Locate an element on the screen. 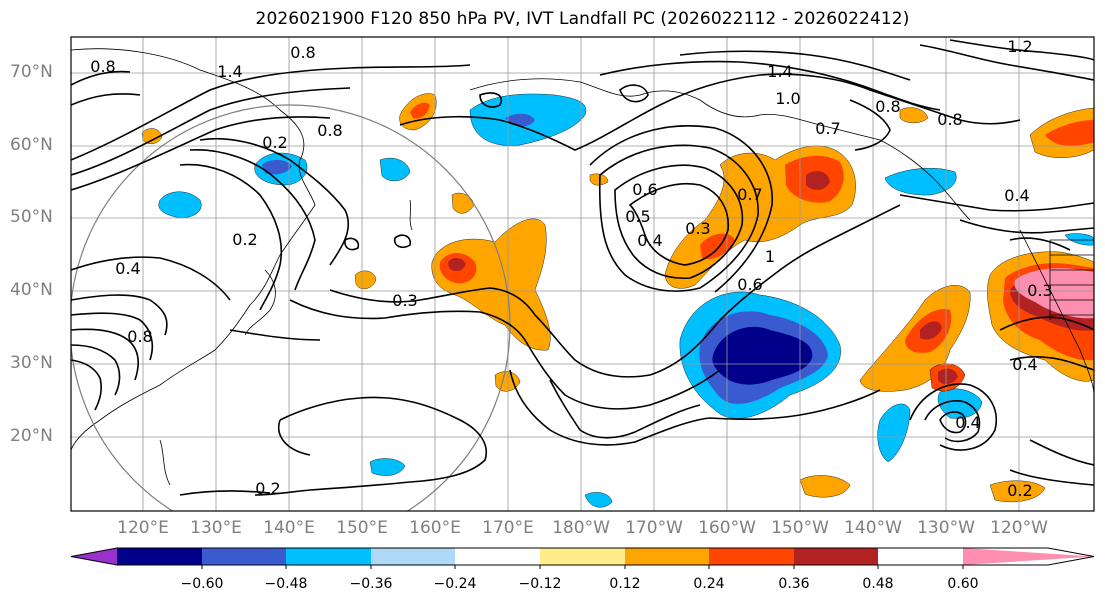  contour-label: 1.0 is located at coordinates (787, 98).